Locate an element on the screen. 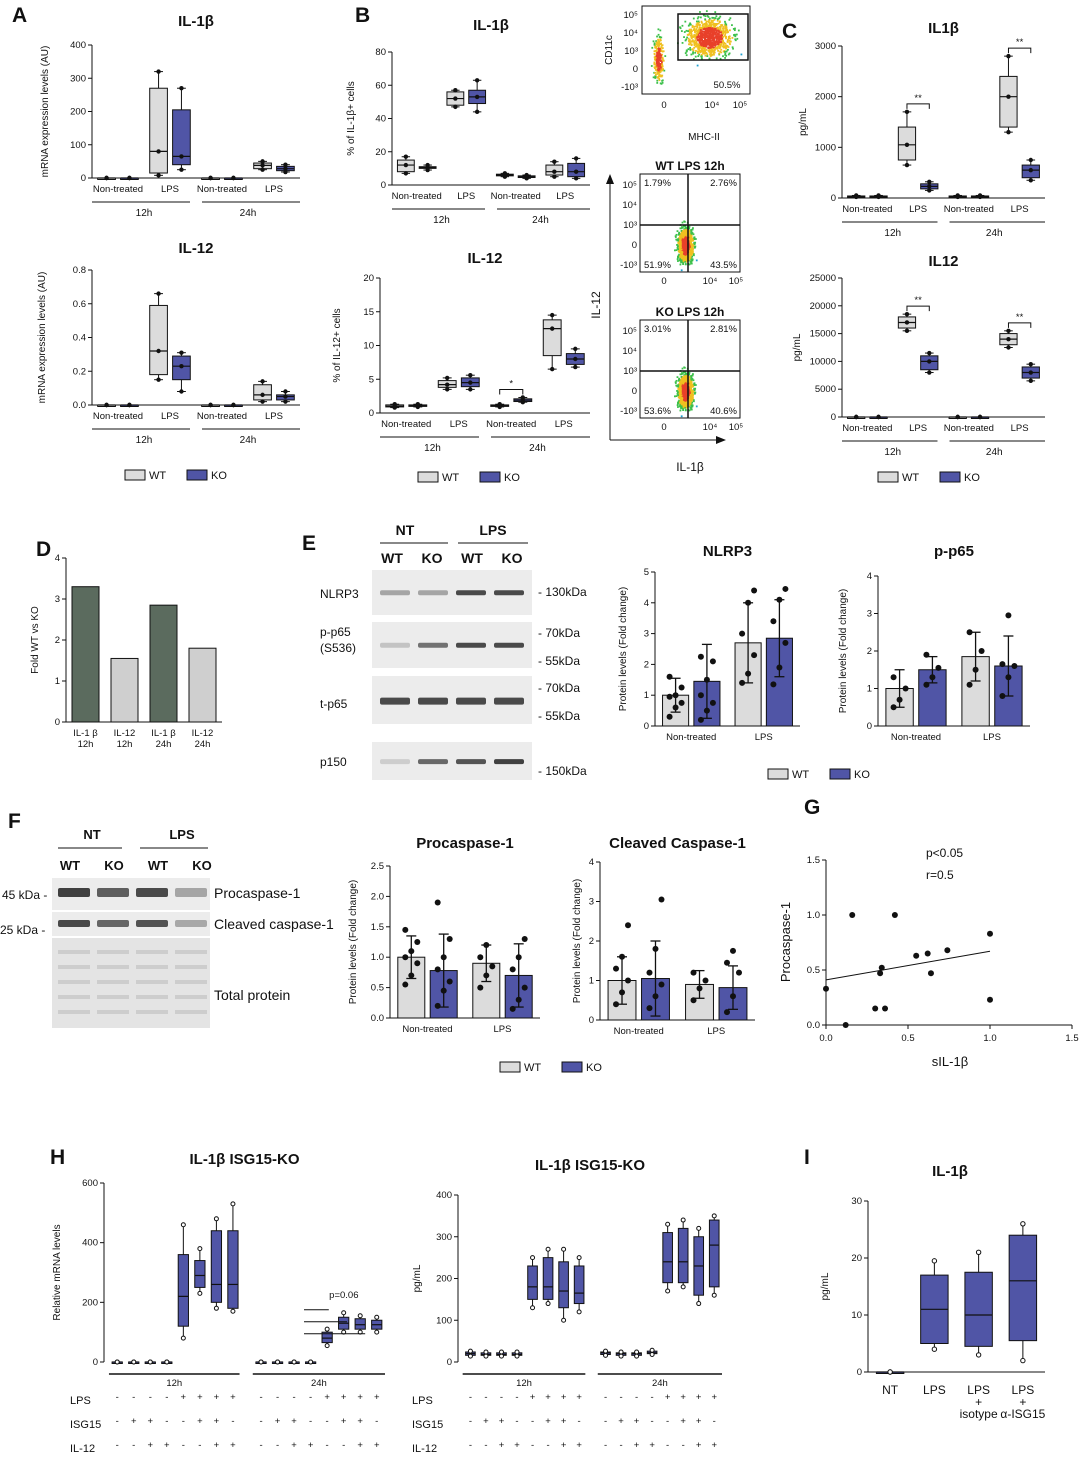  chart-G-fit-line is located at coordinates (908, 965).